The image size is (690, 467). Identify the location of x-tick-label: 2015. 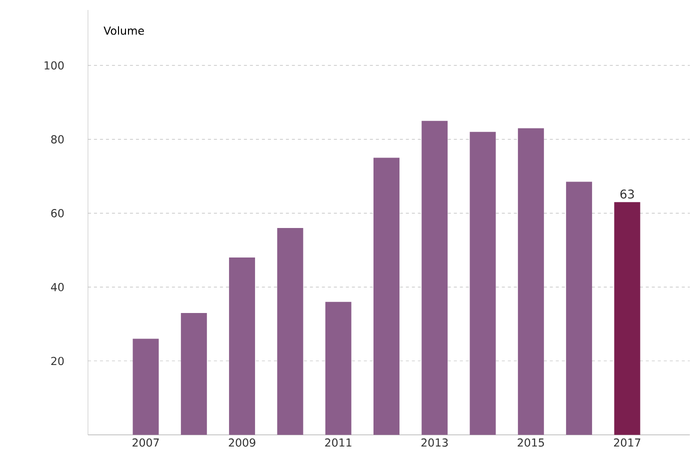
(531, 442).